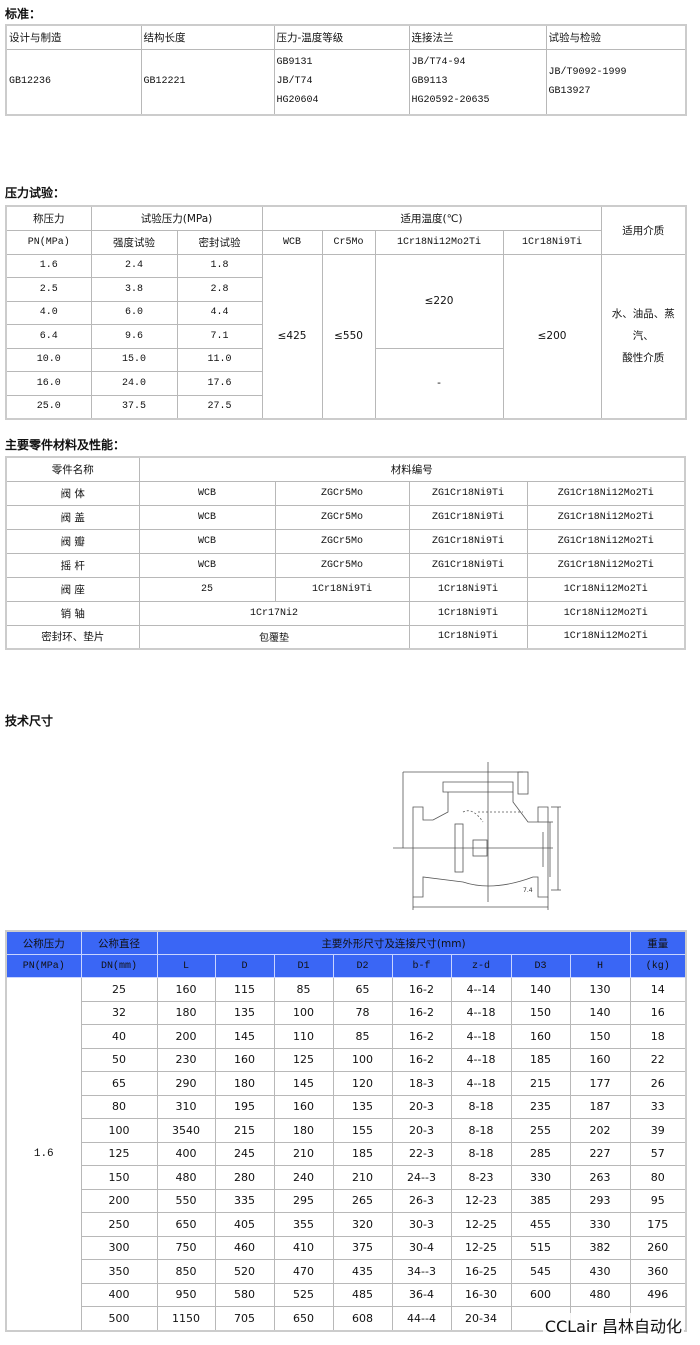 This screenshot has width=700, height=1345. I want to click on cell: 230, so click(186, 1059).